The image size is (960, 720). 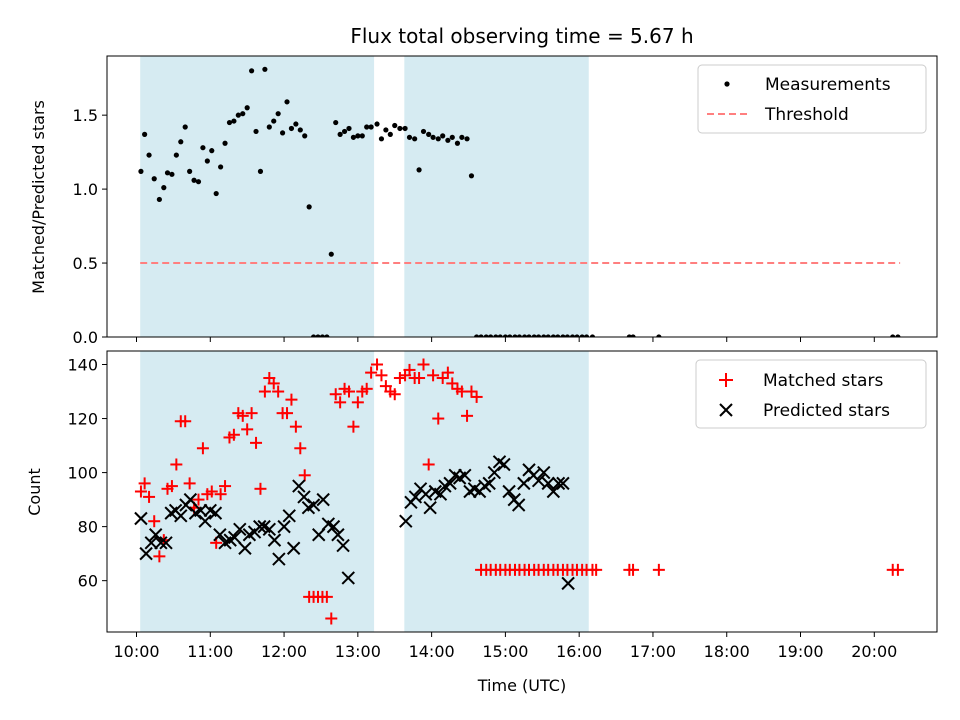 I want to click on bottom-y-axis-label: Count, so click(x=34, y=492).